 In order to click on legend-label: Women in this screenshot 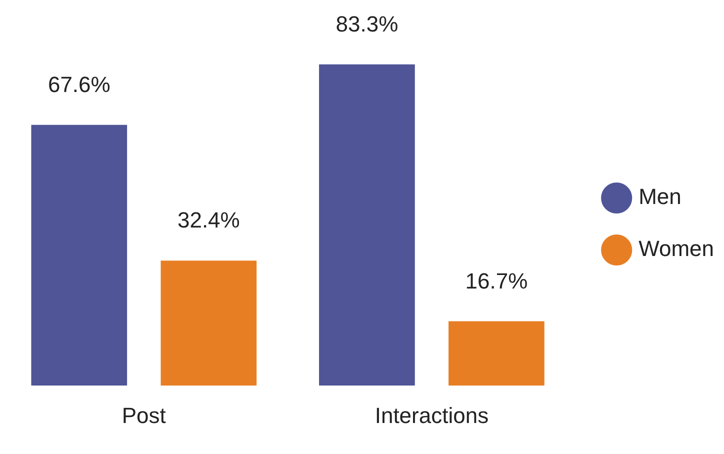, I will do `click(676, 249)`.